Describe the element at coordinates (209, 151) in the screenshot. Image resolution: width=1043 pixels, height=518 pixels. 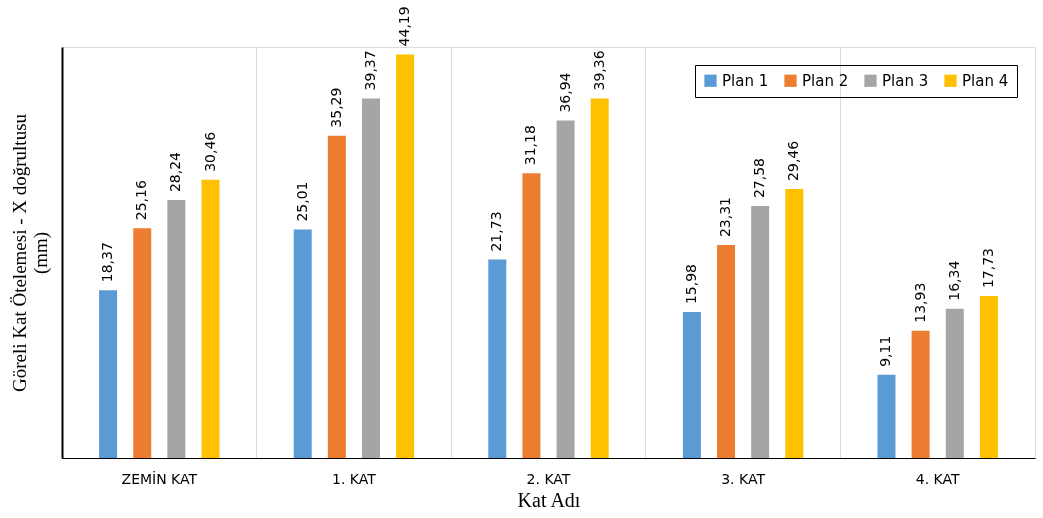
I see `data-label: 30,46` at that location.